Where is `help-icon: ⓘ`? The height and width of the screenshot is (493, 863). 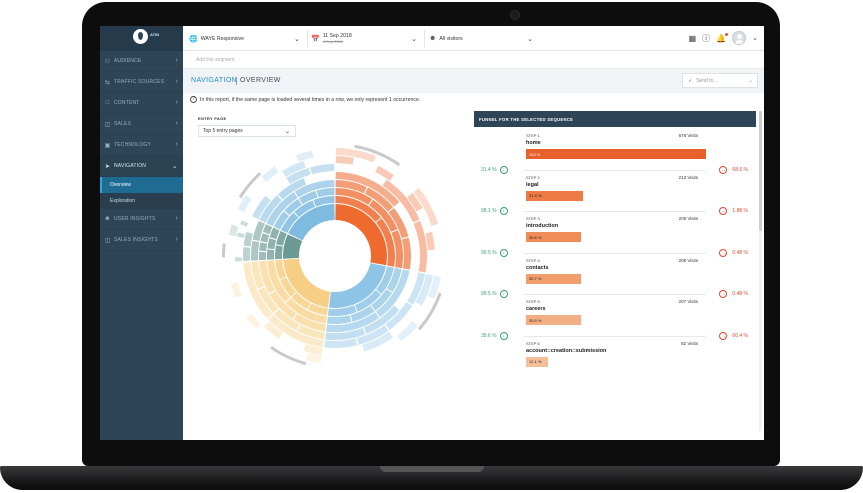
help-icon: ⓘ is located at coordinates (706, 38).